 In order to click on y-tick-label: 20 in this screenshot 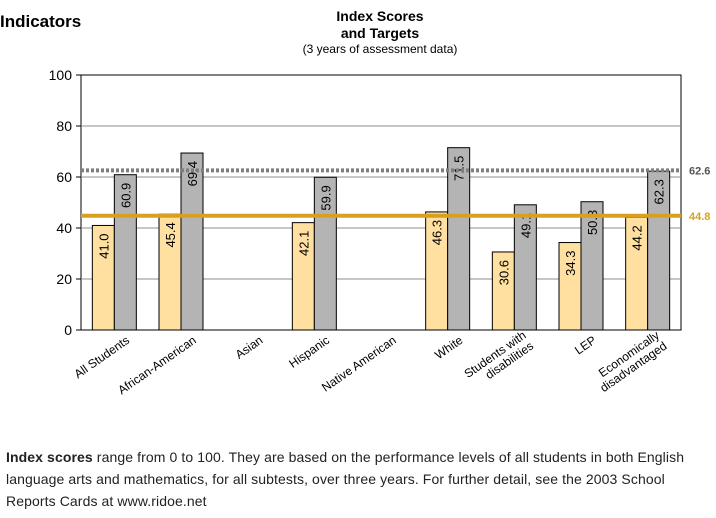, I will do `click(64, 279)`.